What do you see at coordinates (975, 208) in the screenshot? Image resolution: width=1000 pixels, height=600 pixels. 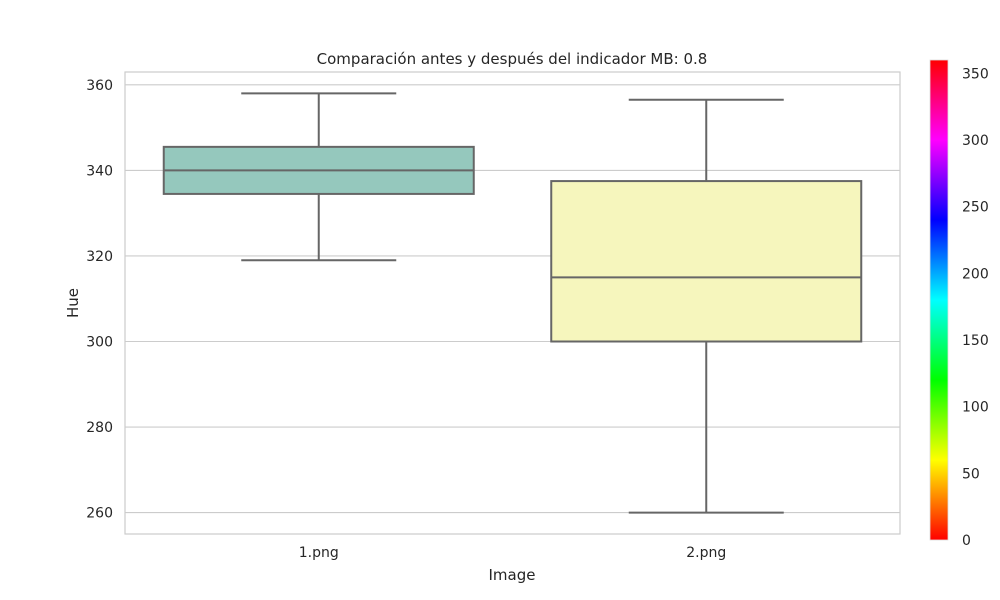 I see `colorbar-tick-label-250: 250` at bounding box center [975, 208].